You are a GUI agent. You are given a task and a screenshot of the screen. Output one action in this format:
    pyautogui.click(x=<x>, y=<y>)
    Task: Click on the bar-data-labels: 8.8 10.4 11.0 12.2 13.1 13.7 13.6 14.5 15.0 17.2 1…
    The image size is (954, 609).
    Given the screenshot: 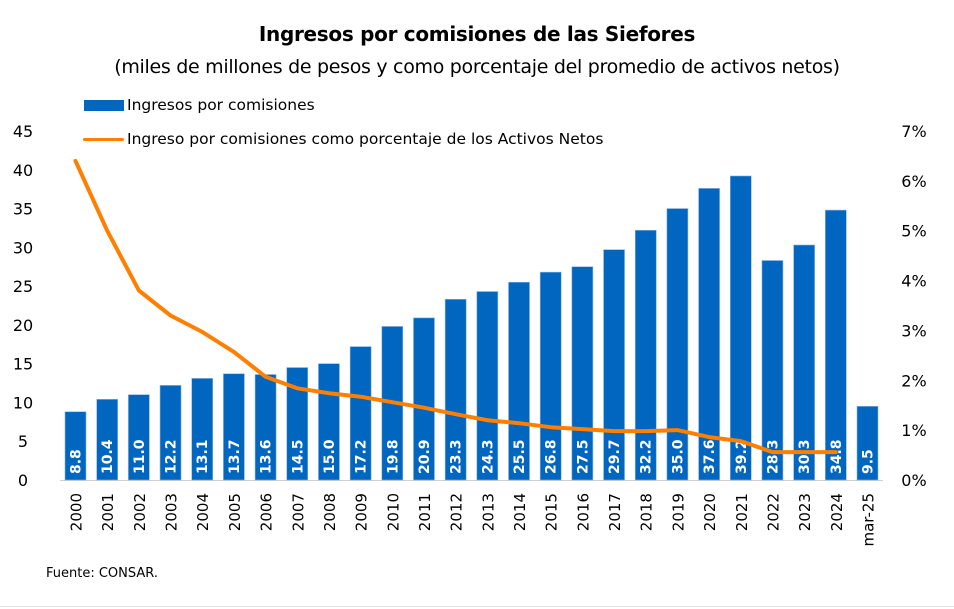 What is the action you would take?
    pyautogui.click(x=473, y=456)
    